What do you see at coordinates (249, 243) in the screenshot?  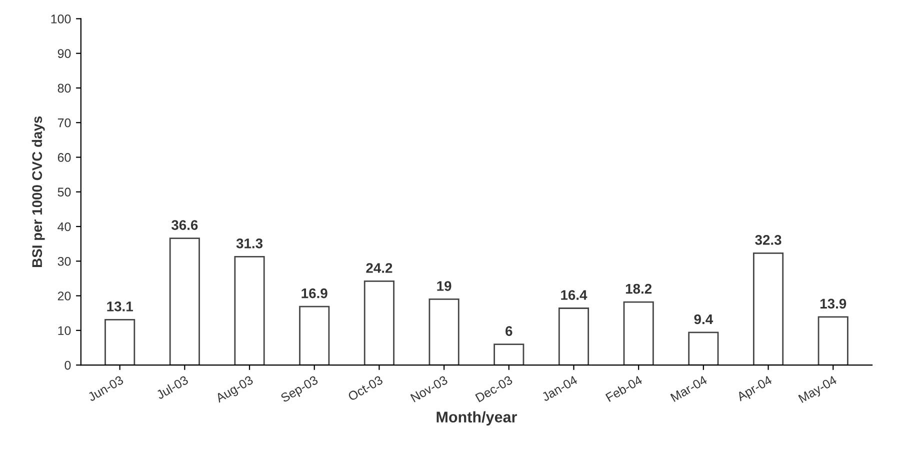 I see `data-label: 31.3` at bounding box center [249, 243].